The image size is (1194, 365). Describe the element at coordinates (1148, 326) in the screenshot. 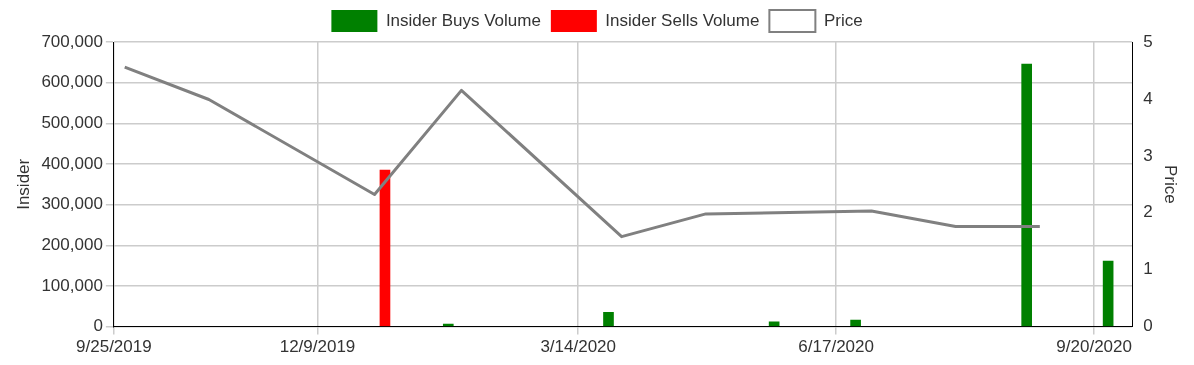

I see `y2-tick-label: 0` at that location.